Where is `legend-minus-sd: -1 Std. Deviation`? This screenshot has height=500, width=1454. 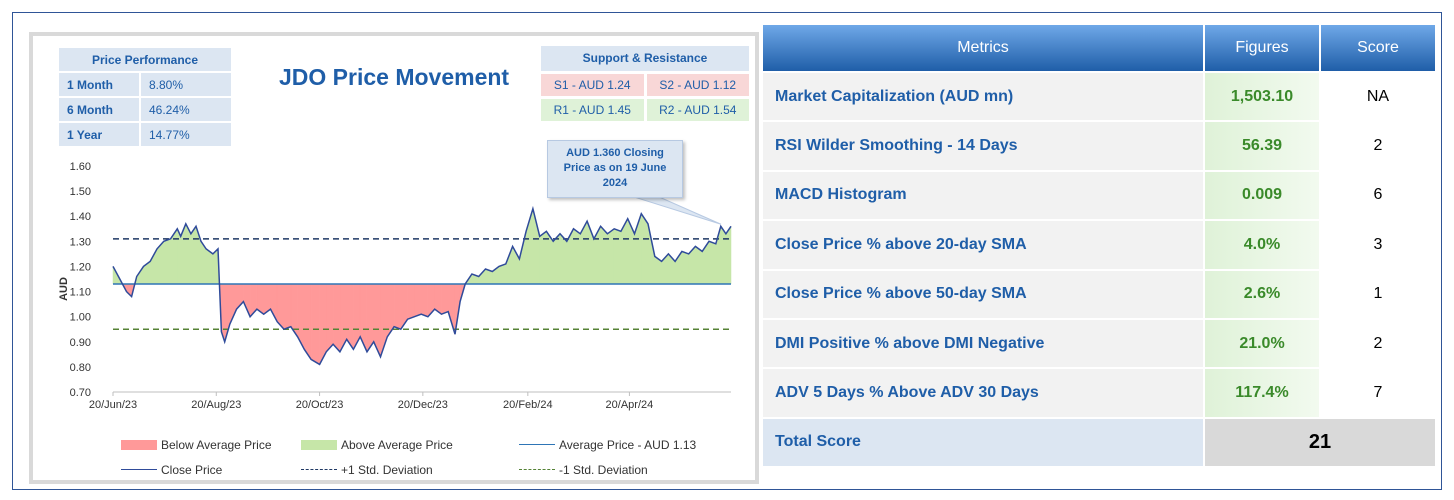
legend-minus-sd: -1 Std. Deviation is located at coordinates (583, 470).